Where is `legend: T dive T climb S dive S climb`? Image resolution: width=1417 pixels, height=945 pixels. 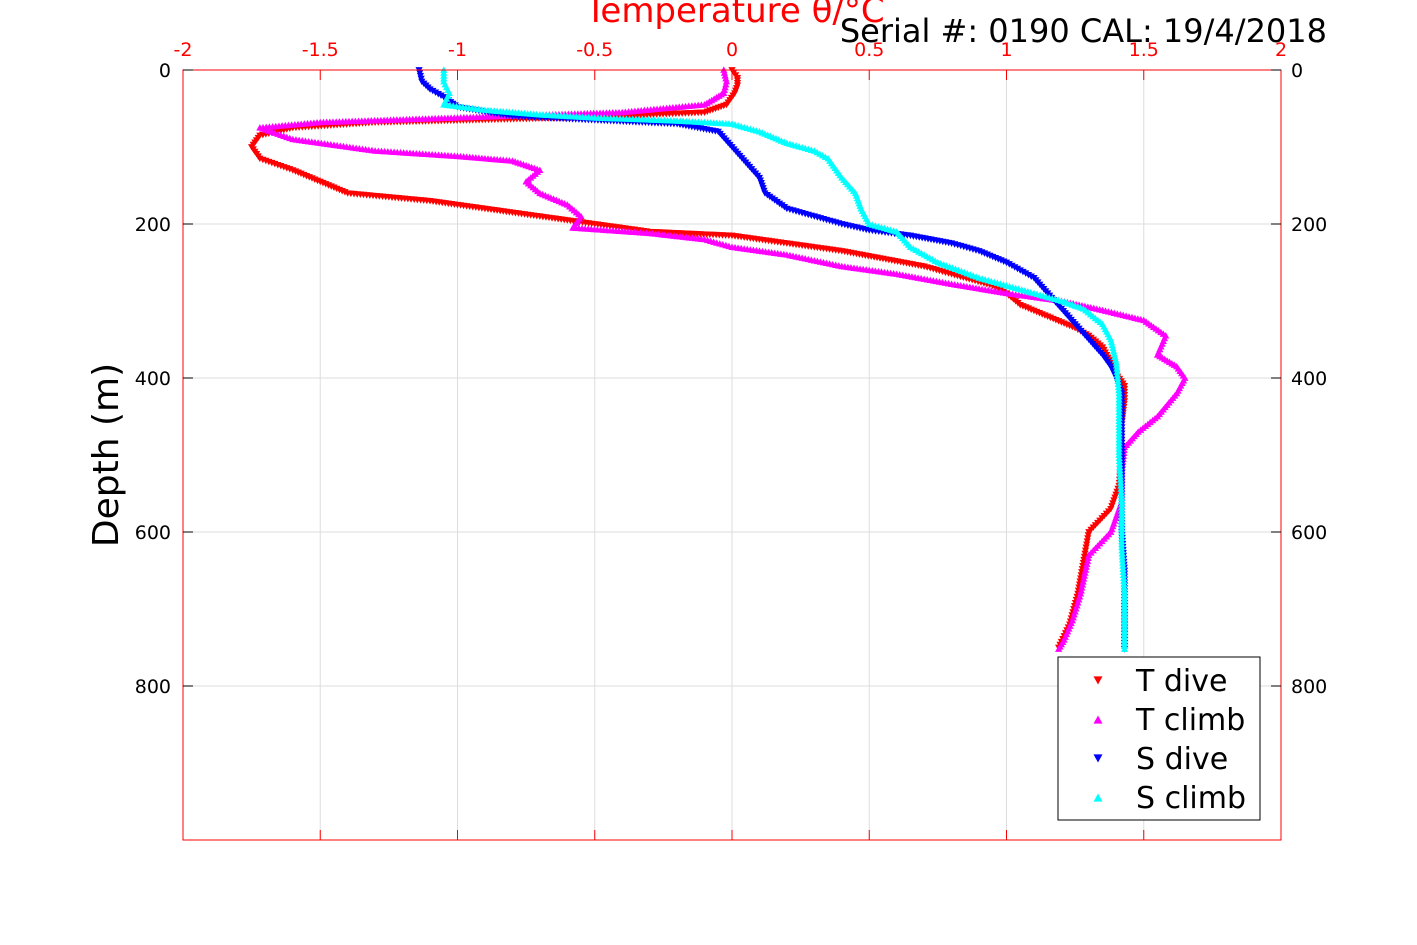 legend: T dive T climb S dive S climb is located at coordinates (1159, 738).